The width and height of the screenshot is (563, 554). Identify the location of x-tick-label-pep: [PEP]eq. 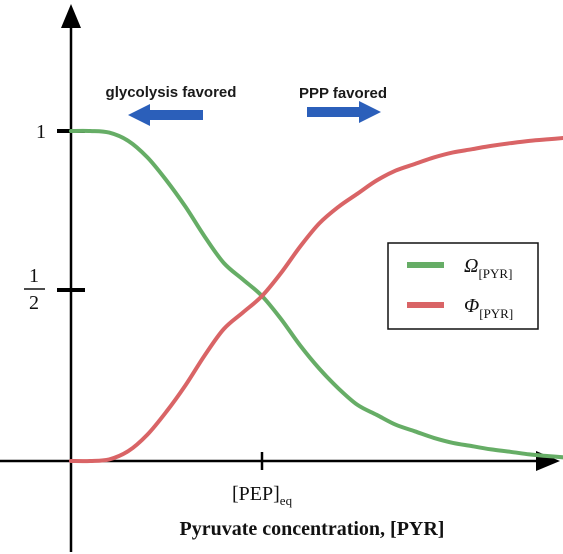
(262, 495).